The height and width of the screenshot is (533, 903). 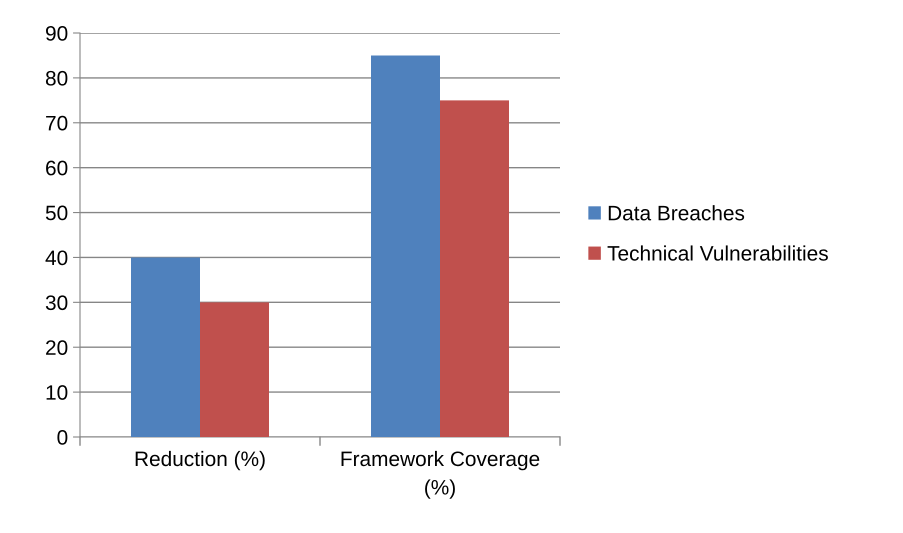 I want to click on y-tick-label: 10, so click(x=57, y=392).